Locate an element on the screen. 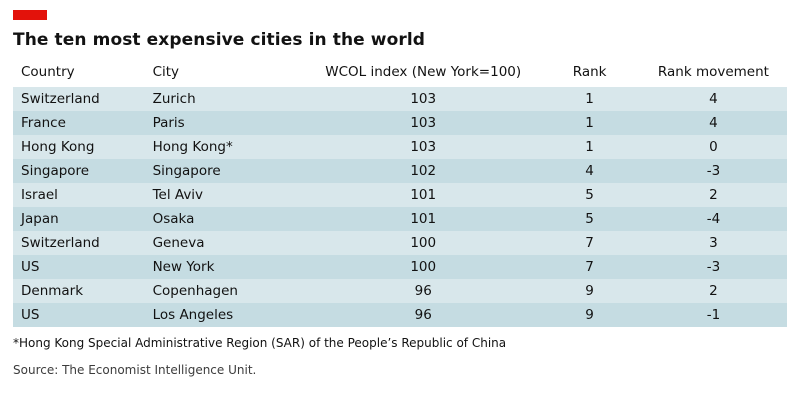 This screenshot has width=800, height=400. table-cell: 102 is located at coordinates (423, 171).